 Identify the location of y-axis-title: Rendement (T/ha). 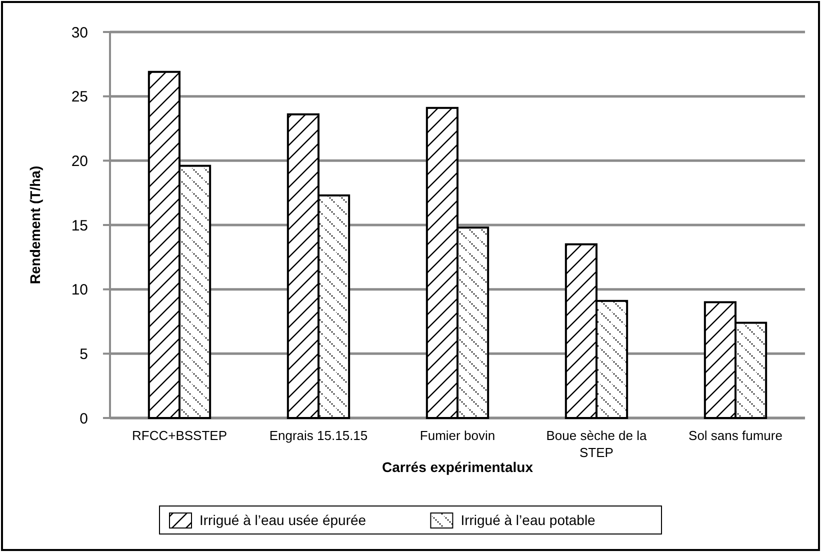
(35, 225).